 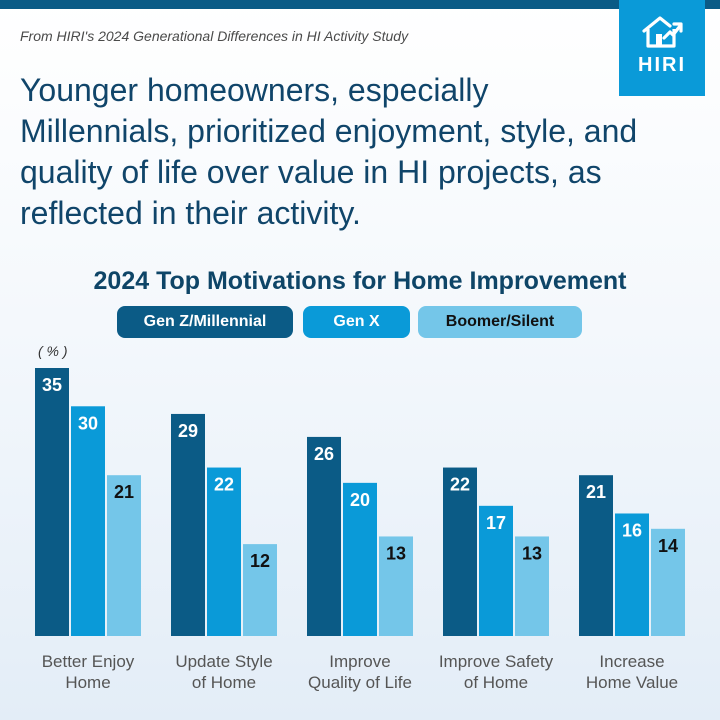 What do you see at coordinates (631, 661) in the screenshot?
I see `category-label: Increase` at bounding box center [631, 661].